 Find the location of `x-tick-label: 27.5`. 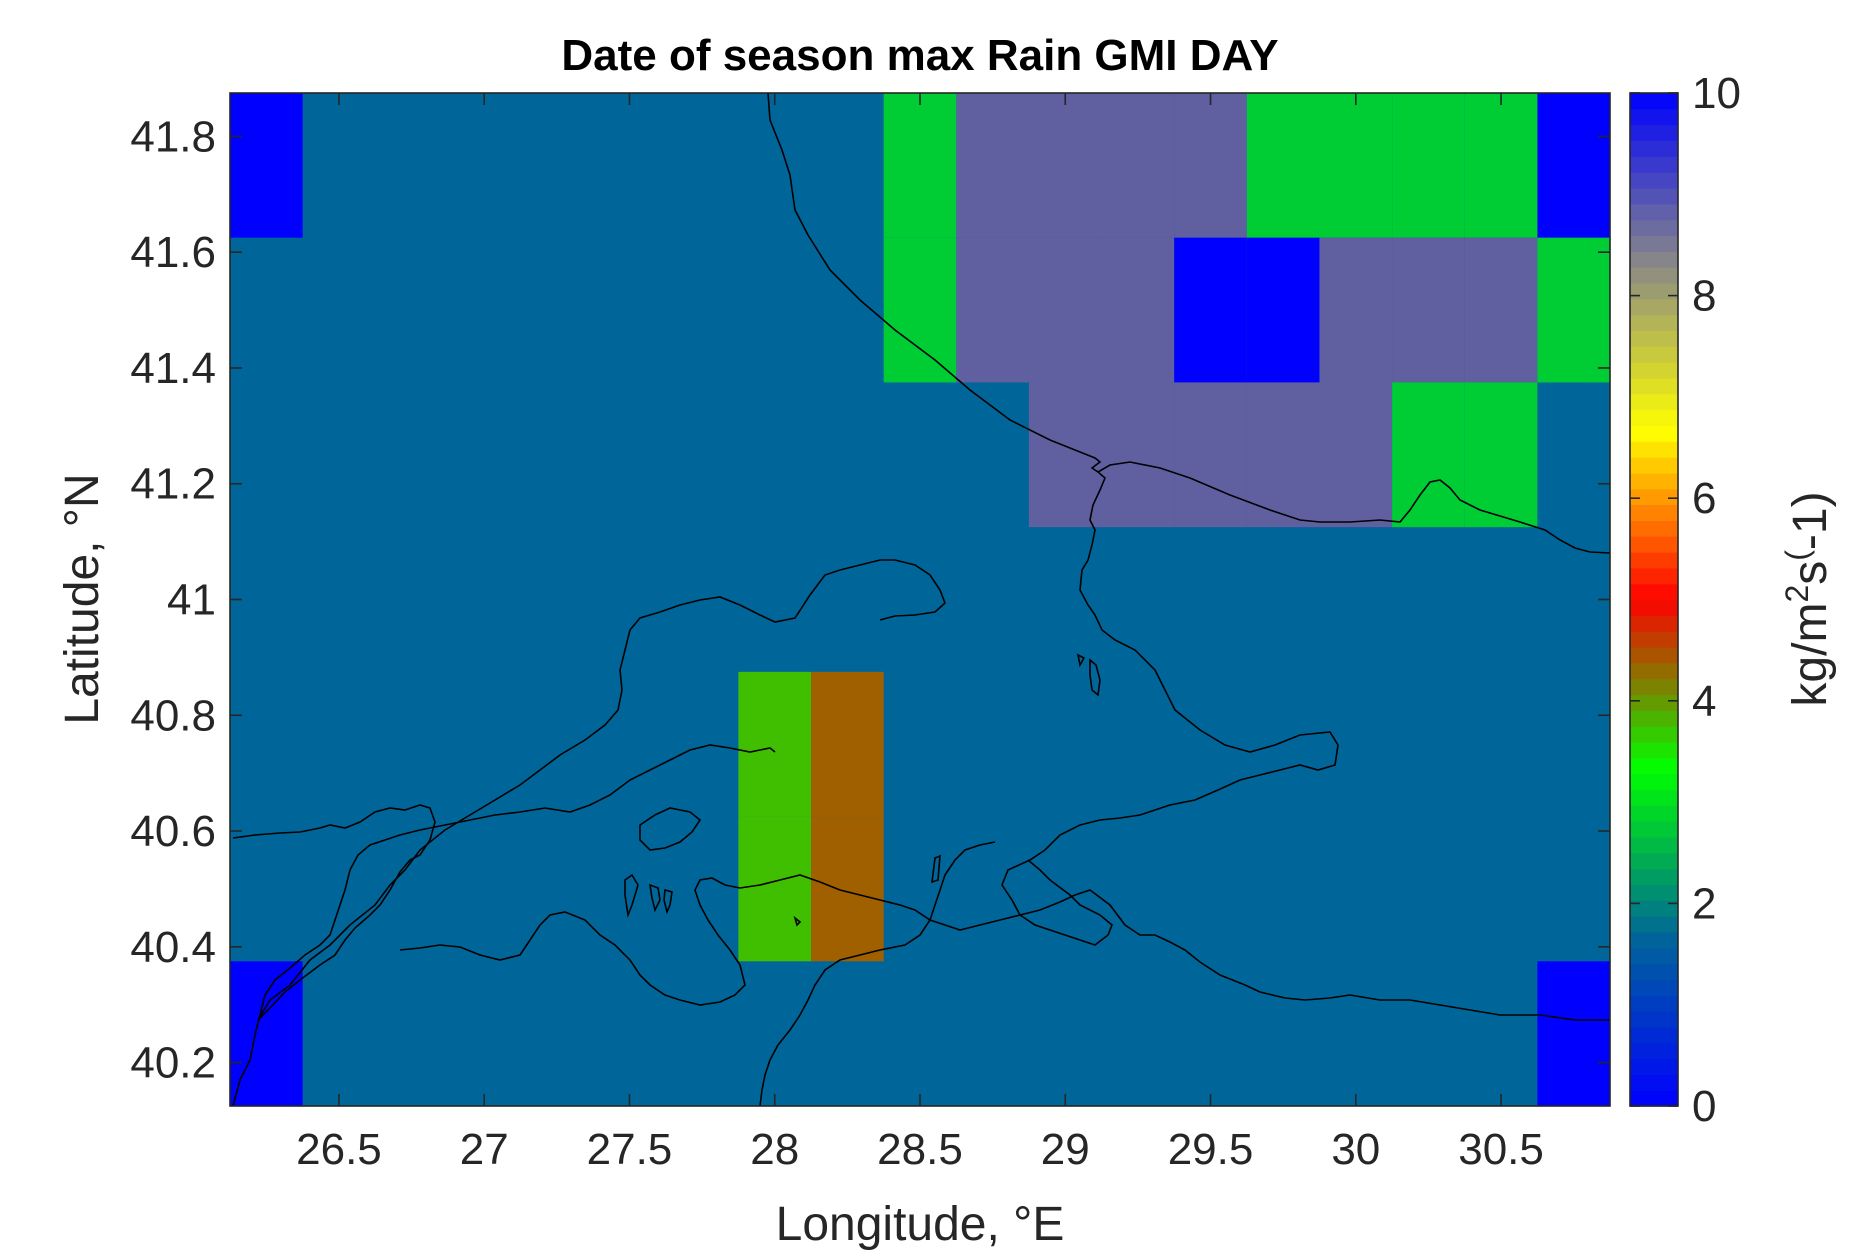

x-tick-label: 27.5 is located at coordinates (630, 1149).